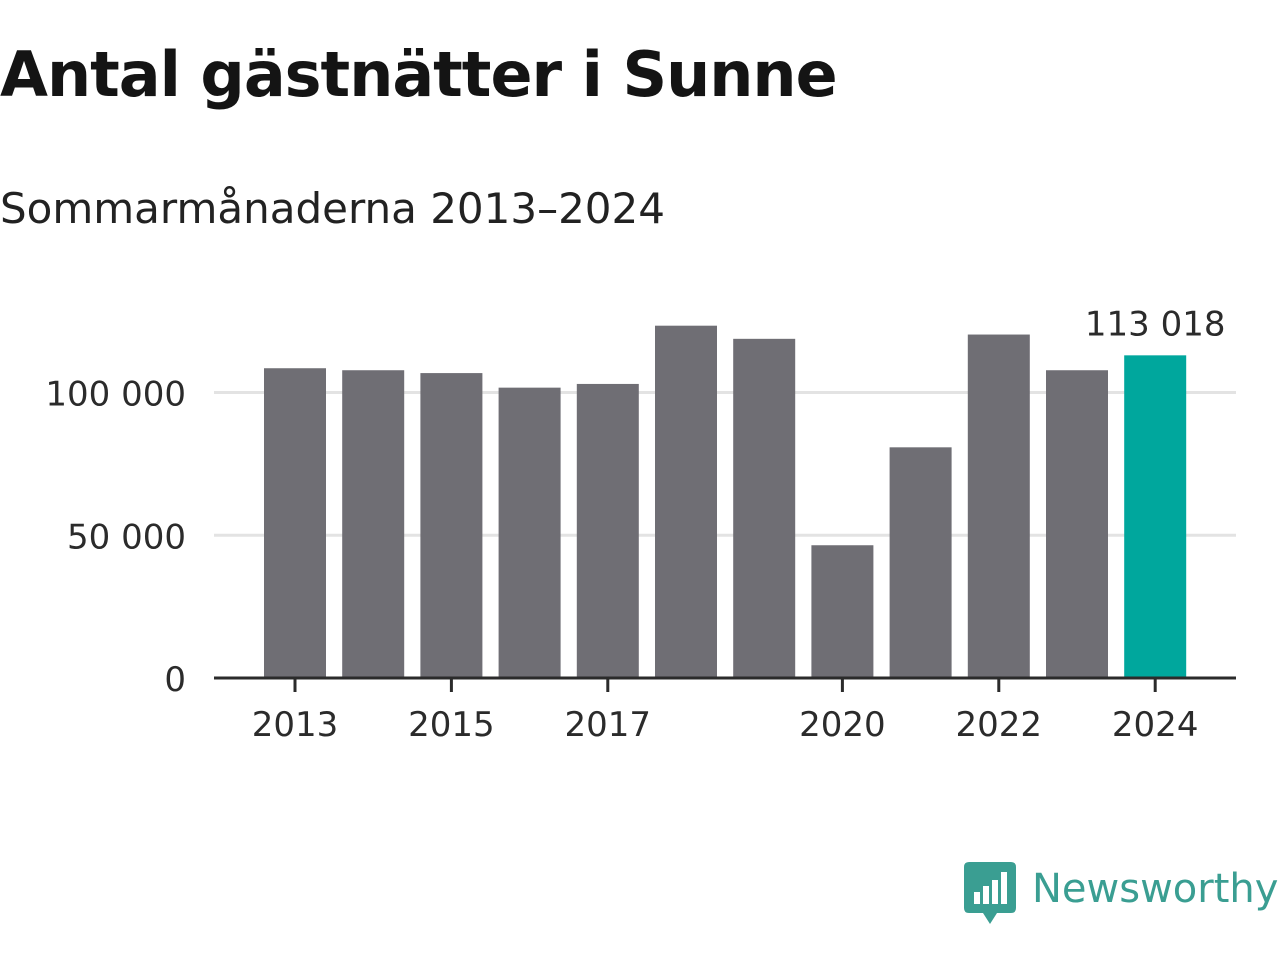 The width and height of the screenshot is (1280, 960). What do you see at coordinates (608, 725) in the screenshot?
I see `x-tick-label: 2017` at bounding box center [608, 725].